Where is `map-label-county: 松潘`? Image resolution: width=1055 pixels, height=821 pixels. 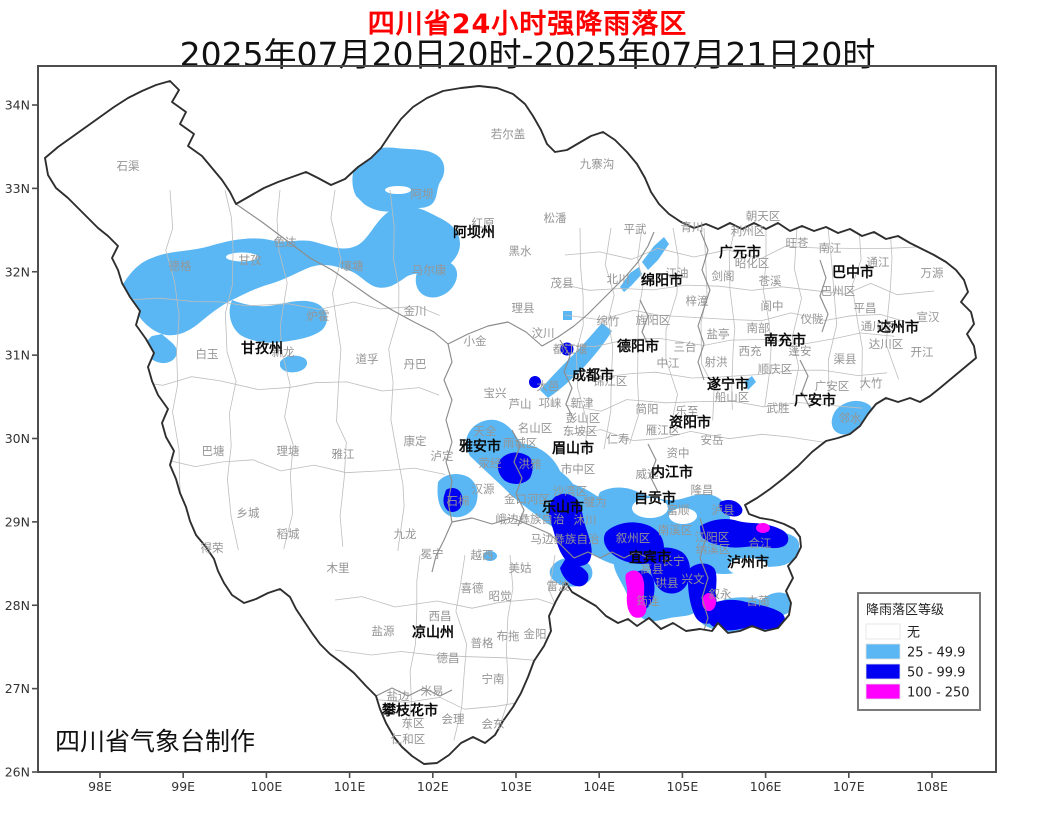
map-label-county: 松潘 is located at coordinates (555, 218).